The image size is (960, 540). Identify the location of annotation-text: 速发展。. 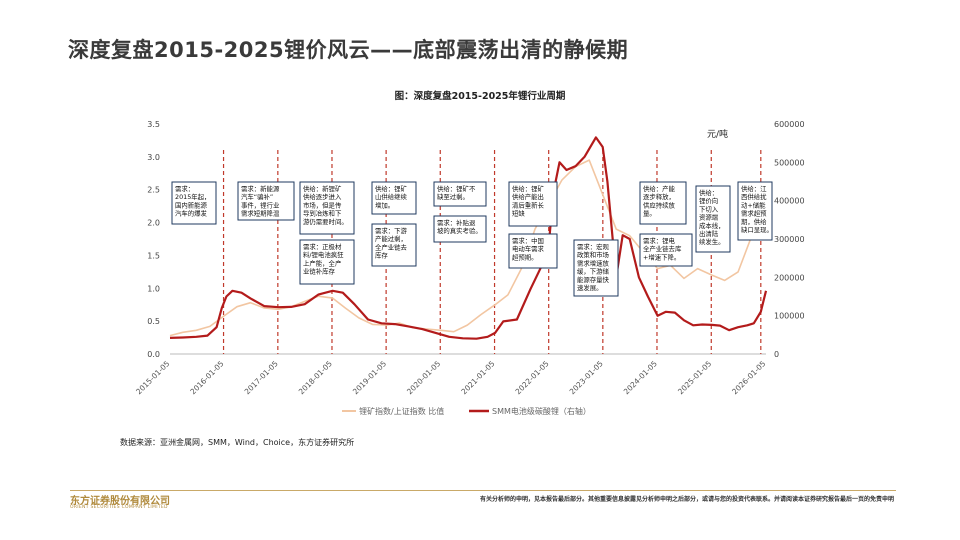
(590, 287).